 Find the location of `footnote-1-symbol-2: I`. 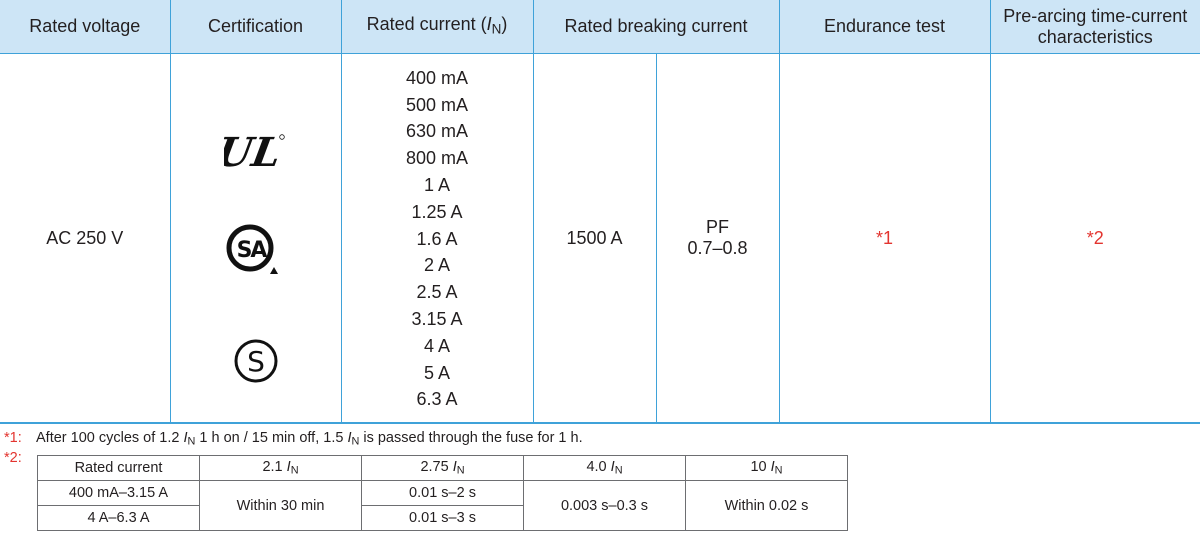

footnote-1-symbol-2: I is located at coordinates (349, 438).